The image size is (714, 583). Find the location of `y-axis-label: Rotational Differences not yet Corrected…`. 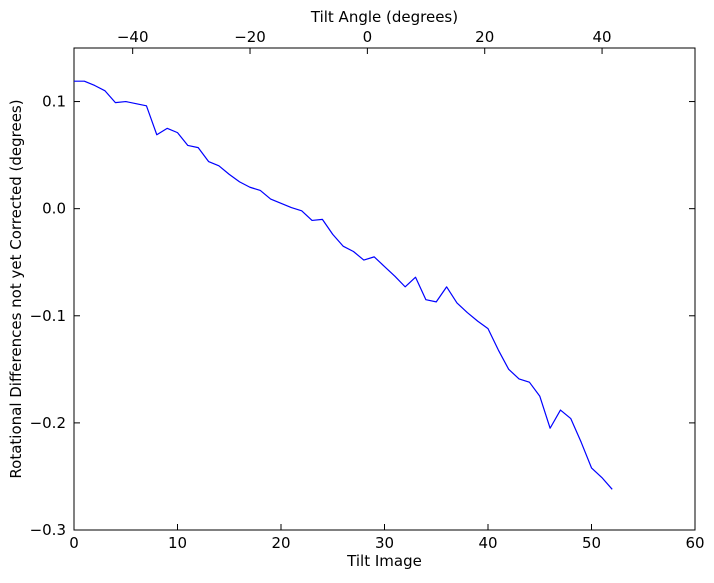

y-axis-label: Rotational Differences not yet Corrected… is located at coordinates (16, 288).